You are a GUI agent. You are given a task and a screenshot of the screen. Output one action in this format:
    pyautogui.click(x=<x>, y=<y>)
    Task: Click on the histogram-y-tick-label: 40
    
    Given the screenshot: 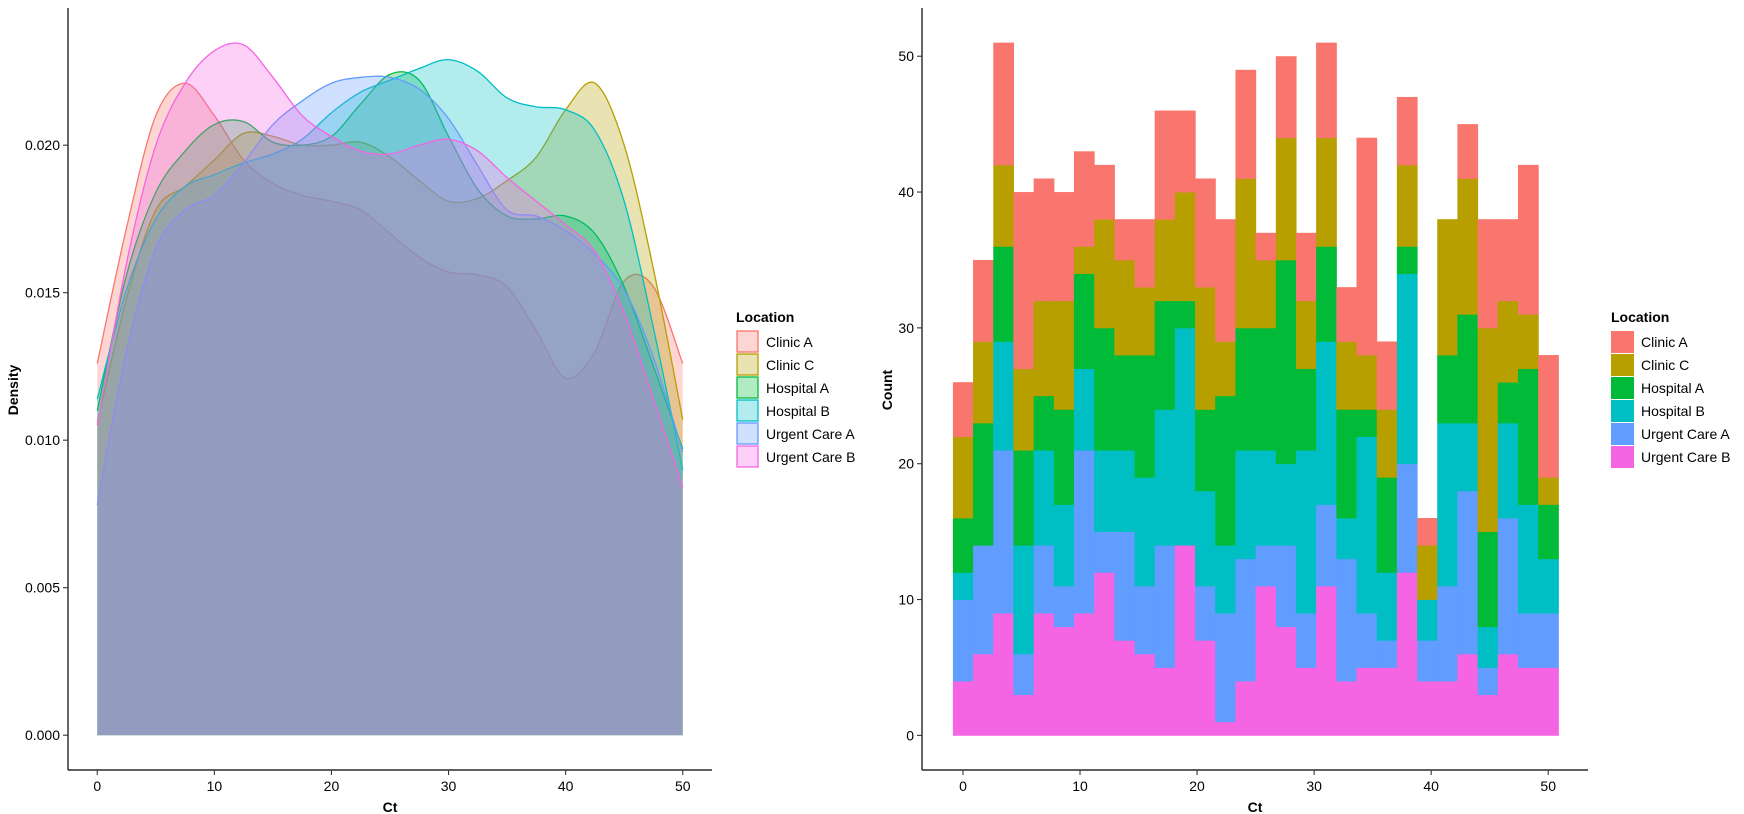 What is the action you would take?
    pyautogui.click(x=906, y=192)
    